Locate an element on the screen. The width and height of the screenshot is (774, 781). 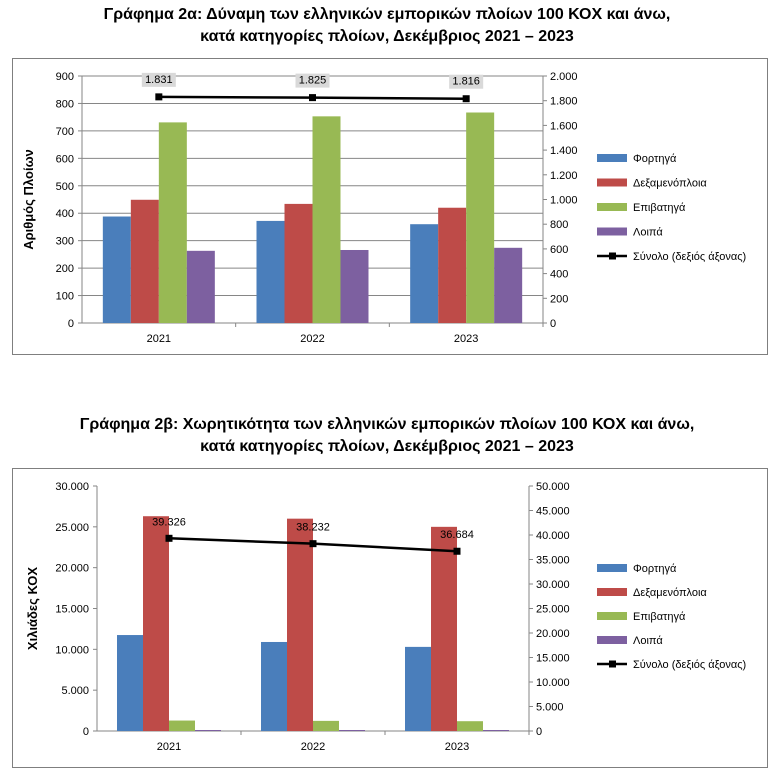
chart-2b-y2-tick-label: 0 is located at coordinates (539, 732).